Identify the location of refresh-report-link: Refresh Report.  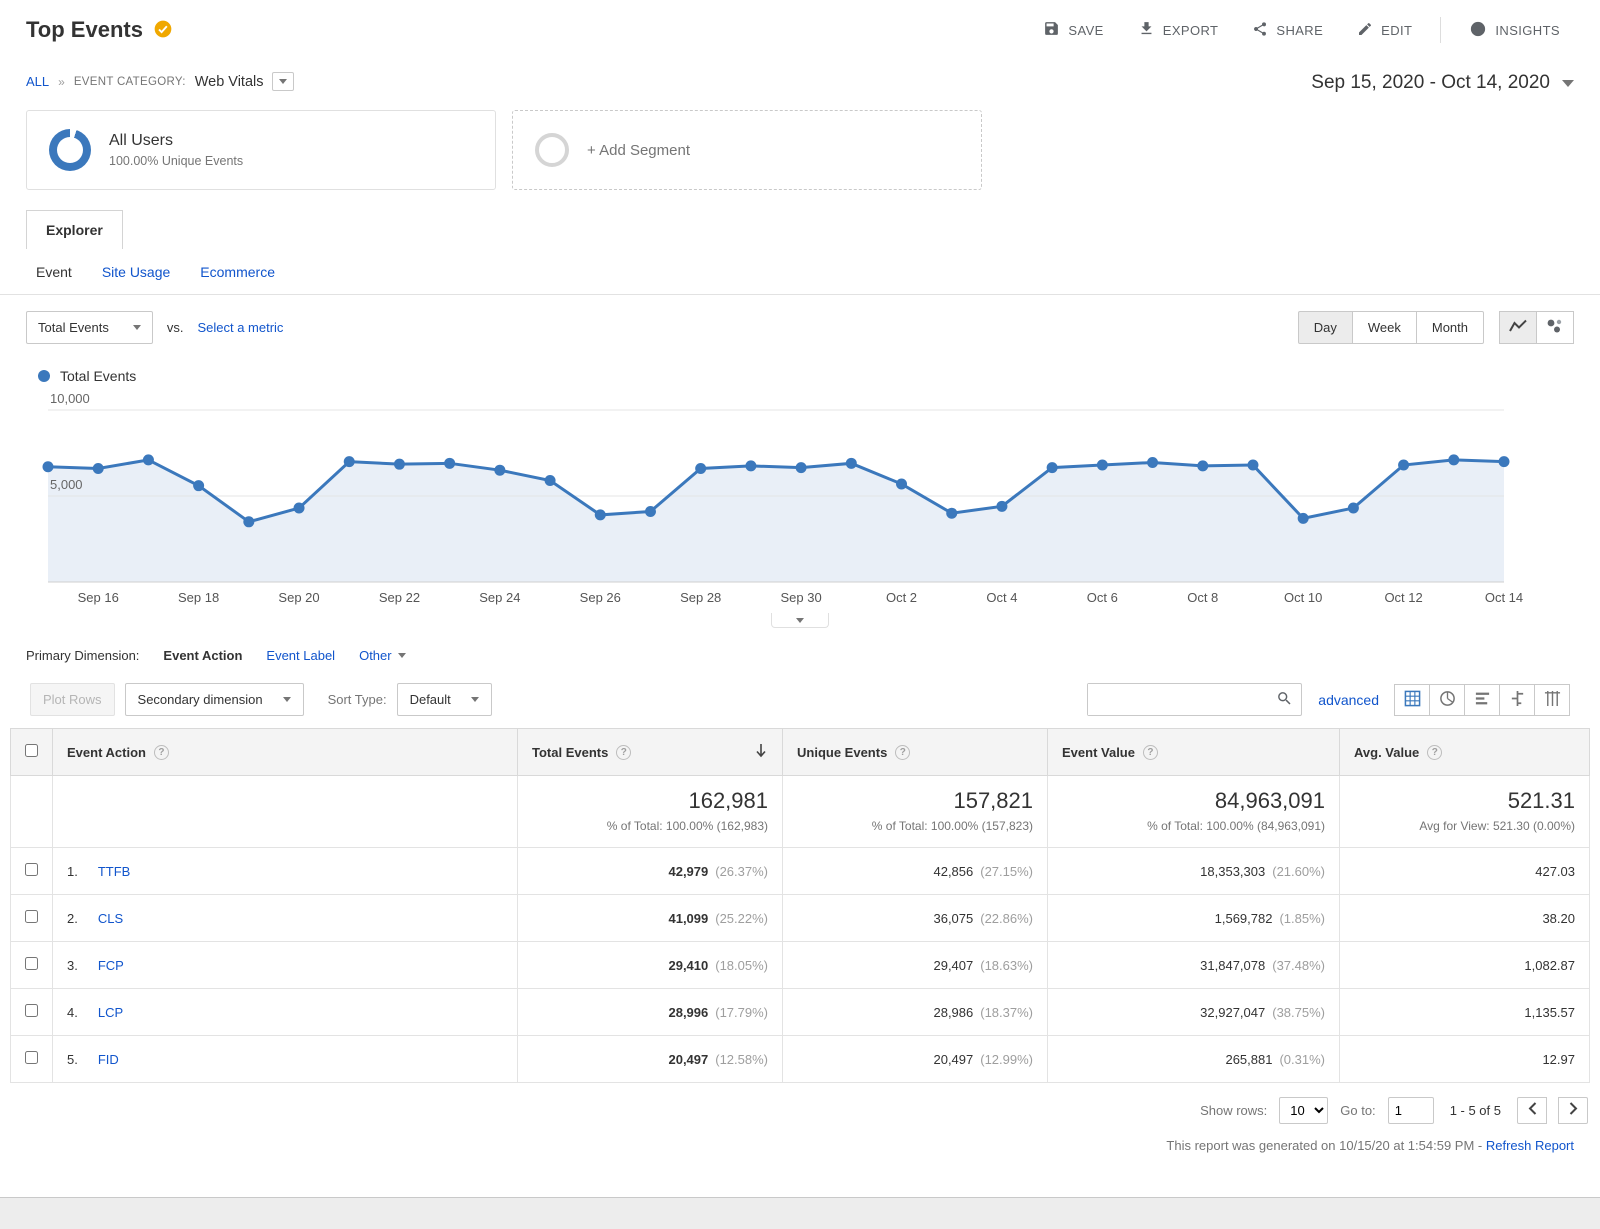
(1529, 1145).